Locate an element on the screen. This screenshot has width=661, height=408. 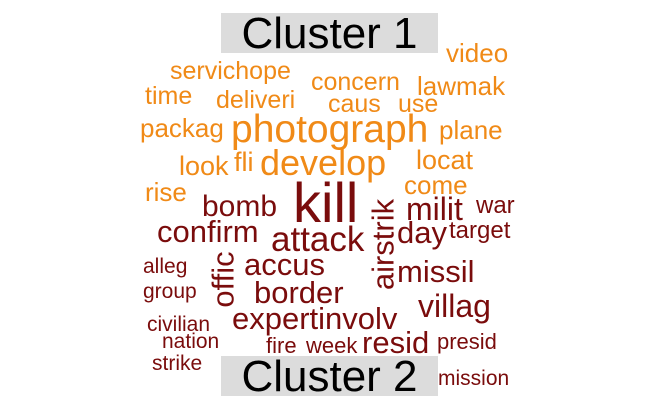
word-develop: develop is located at coordinates (323, 162).